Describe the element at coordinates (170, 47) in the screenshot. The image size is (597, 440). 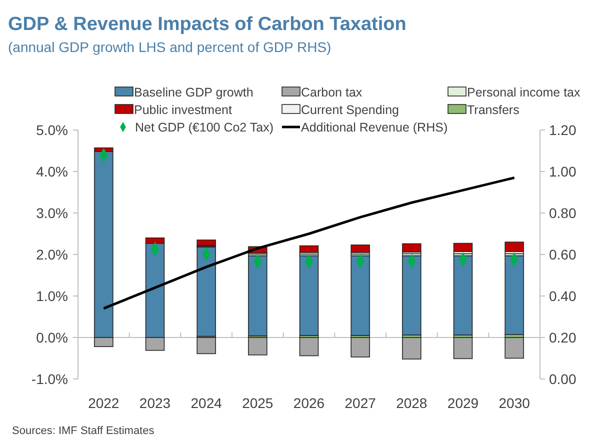
I see `chart-subtitle: (annual GDP growth LHS and percent of GDP RHS)` at that location.